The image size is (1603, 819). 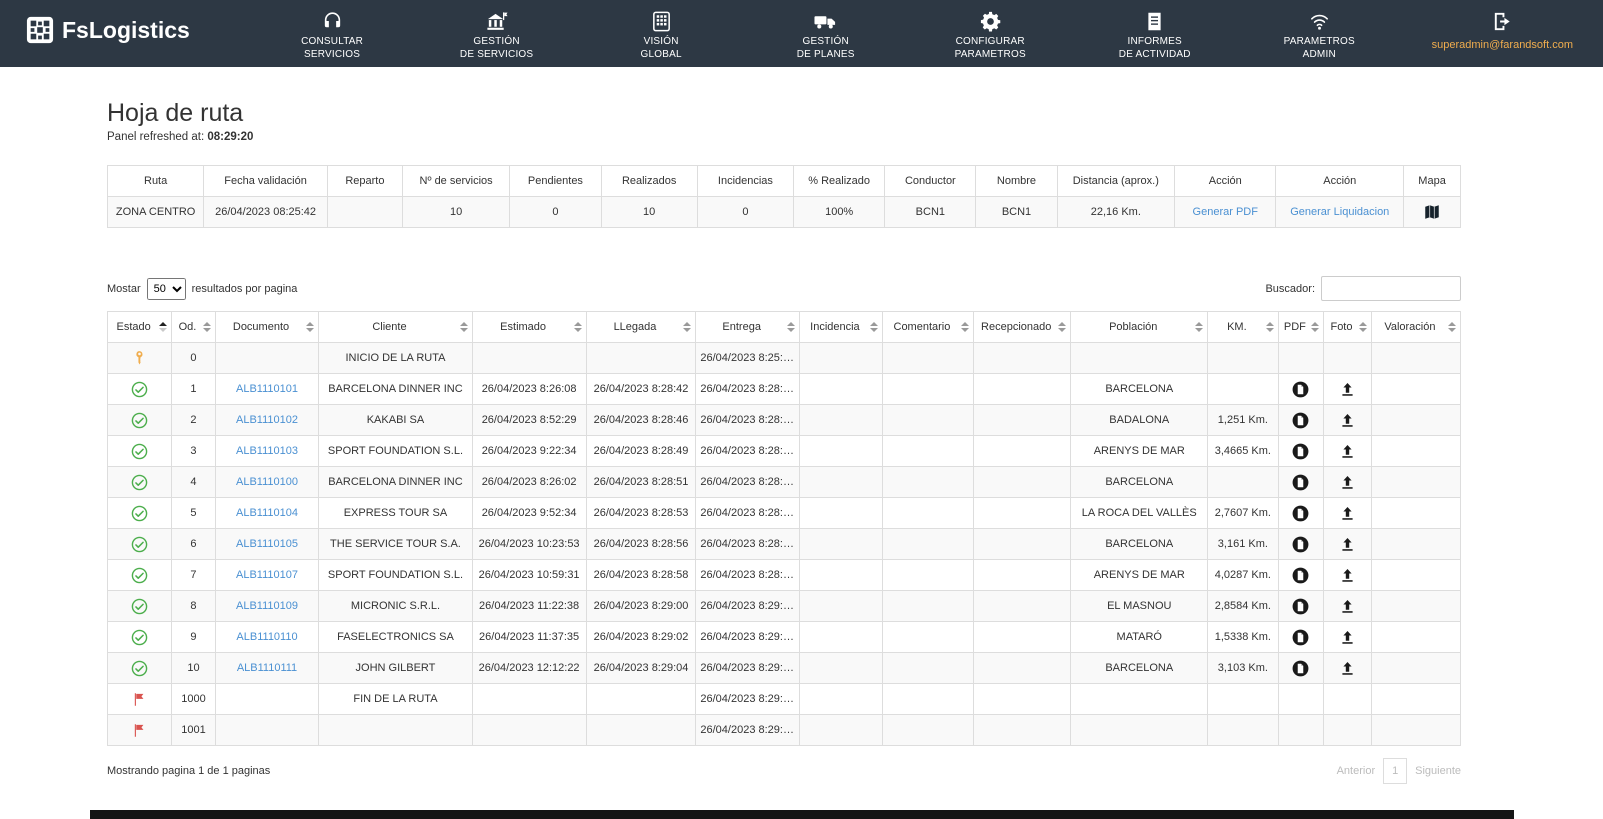 I want to click on column-label: Documento, so click(x=261, y=327).